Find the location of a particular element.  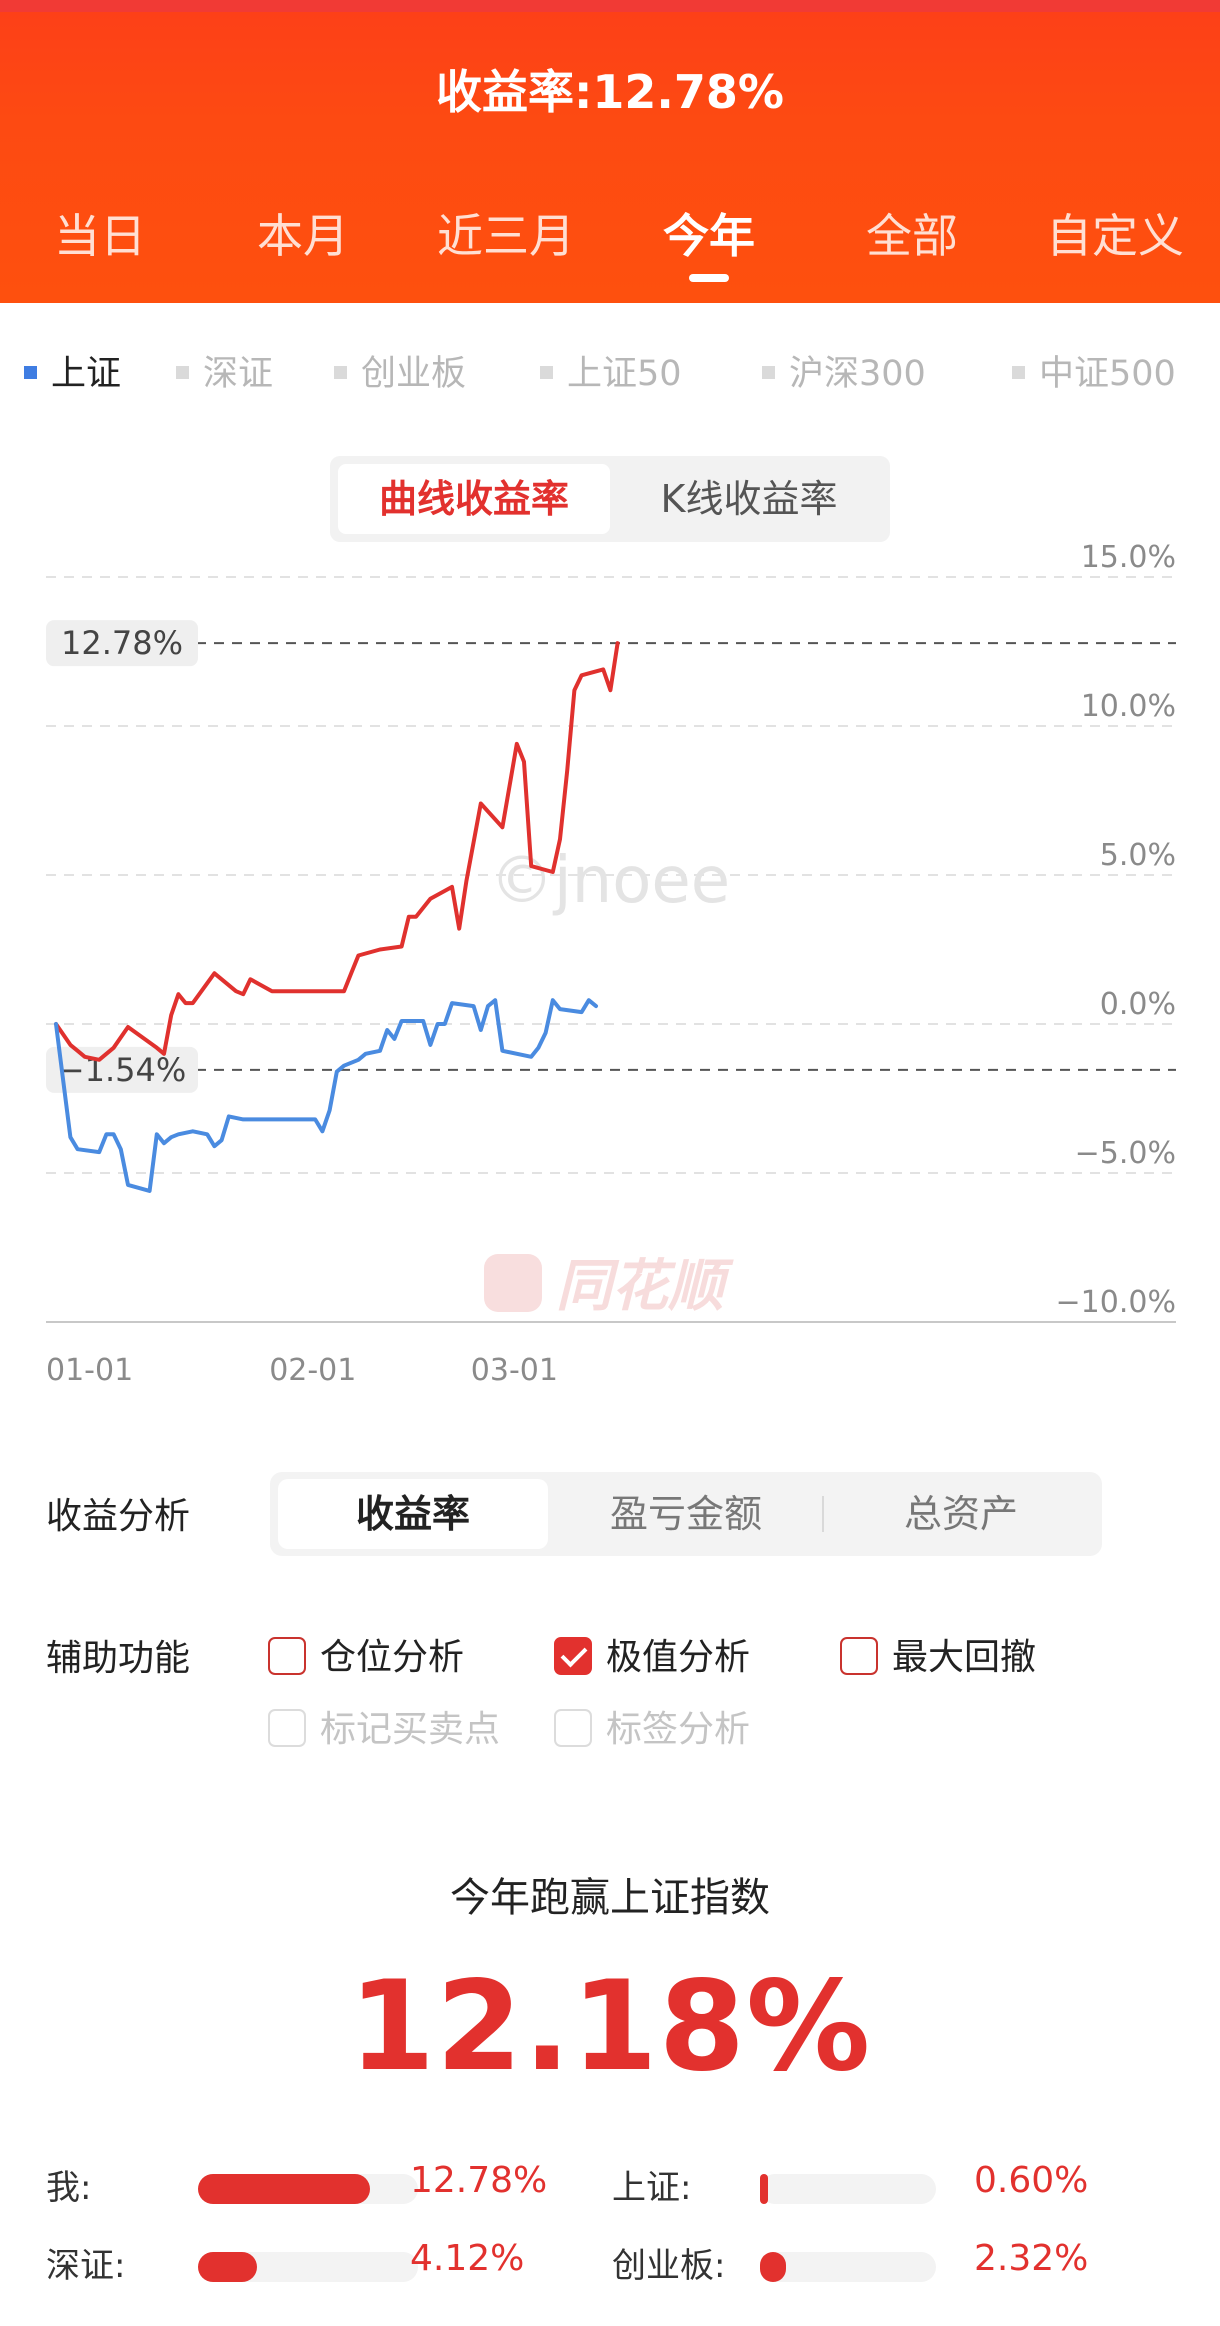

check-icon is located at coordinates (573, 1656).